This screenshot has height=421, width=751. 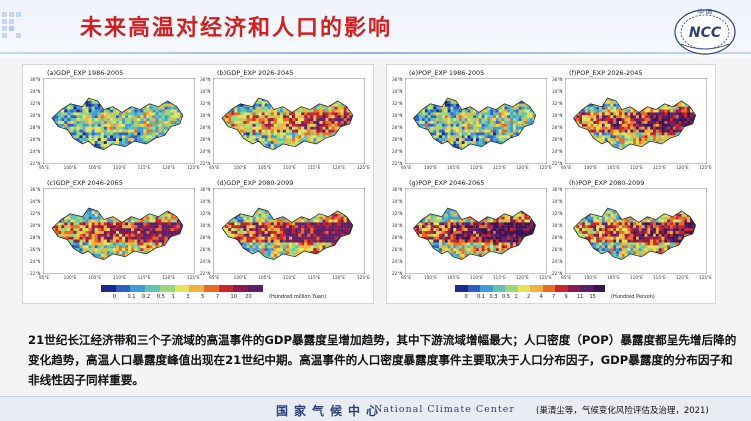 What do you see at coordinates (188, 297) in the screenshot?
I see `colorbar-tick: 3` at bounding box center [188, 297].